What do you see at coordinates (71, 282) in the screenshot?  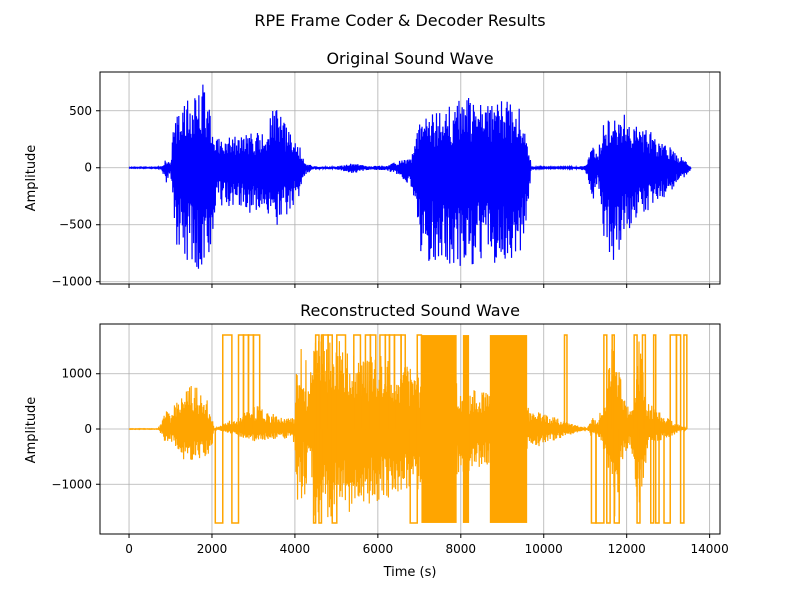 I see `original-ytick-label-0: −1000` at bounding box center [71, 282].